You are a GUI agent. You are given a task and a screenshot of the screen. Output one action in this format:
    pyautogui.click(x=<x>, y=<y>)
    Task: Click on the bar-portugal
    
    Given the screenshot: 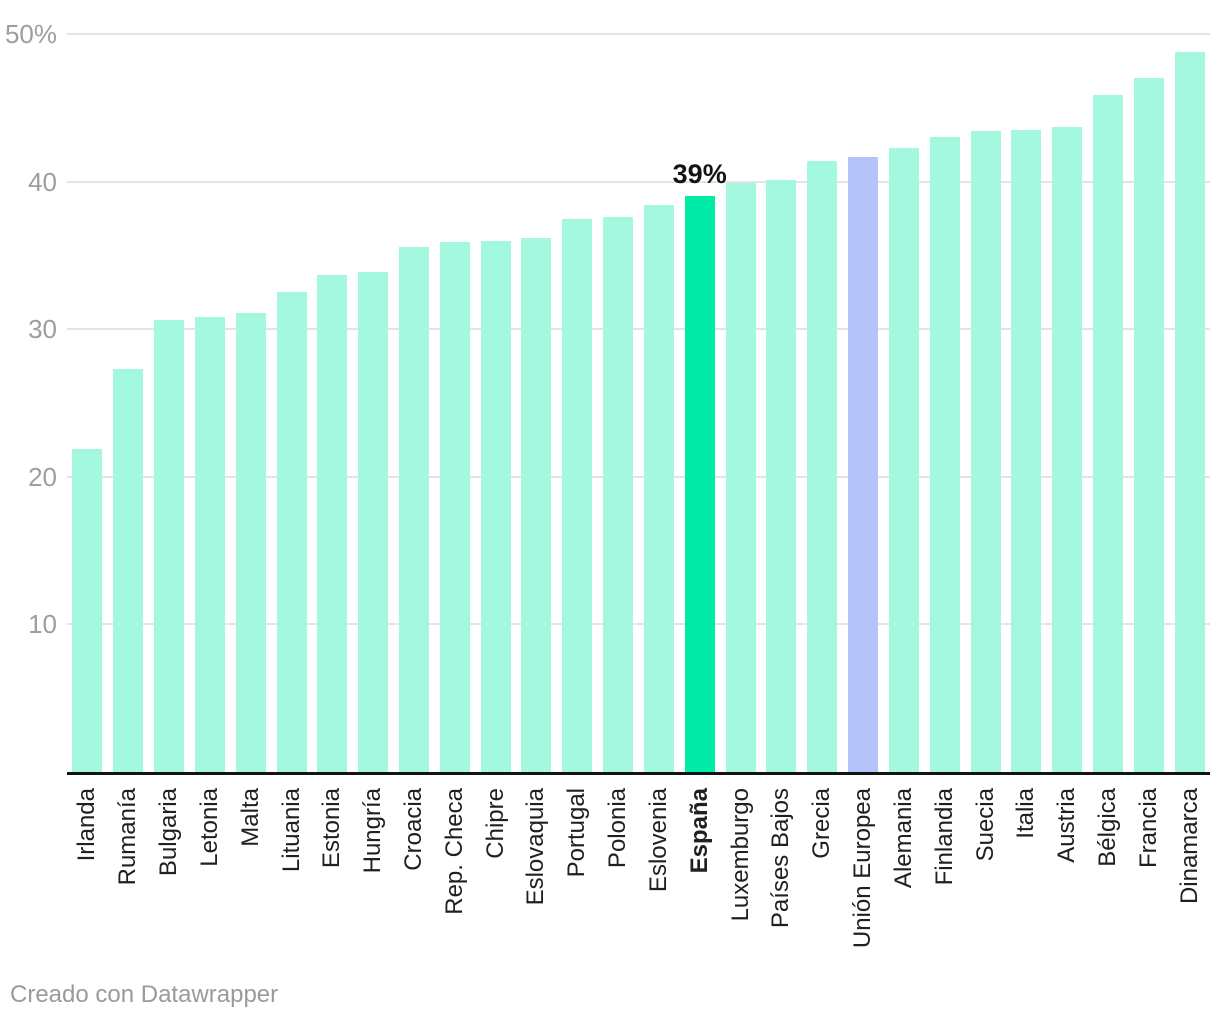 What is the action you would take?
    pyautogui.click(x=577, y=495)
    